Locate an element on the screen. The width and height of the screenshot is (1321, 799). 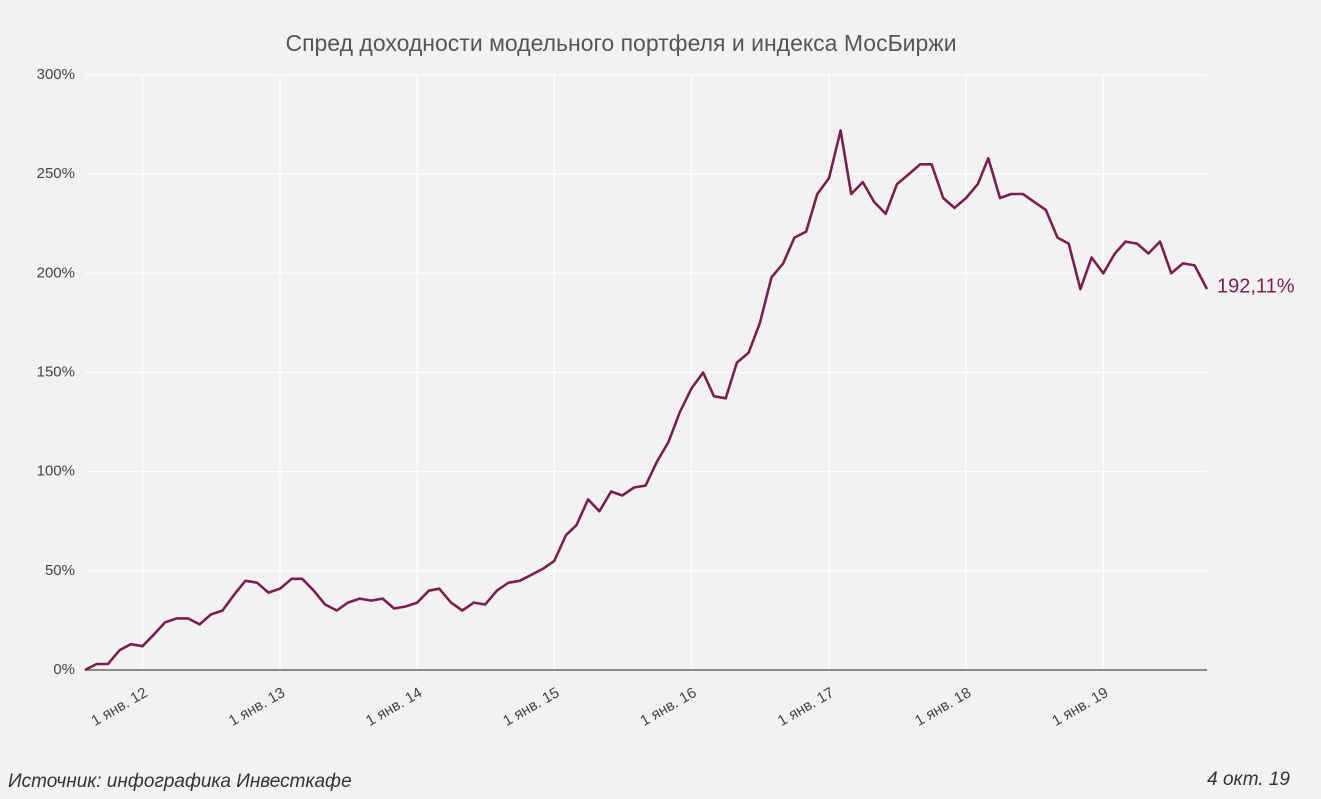
y-tick-label: 50% is located at coordinates (60, 570).